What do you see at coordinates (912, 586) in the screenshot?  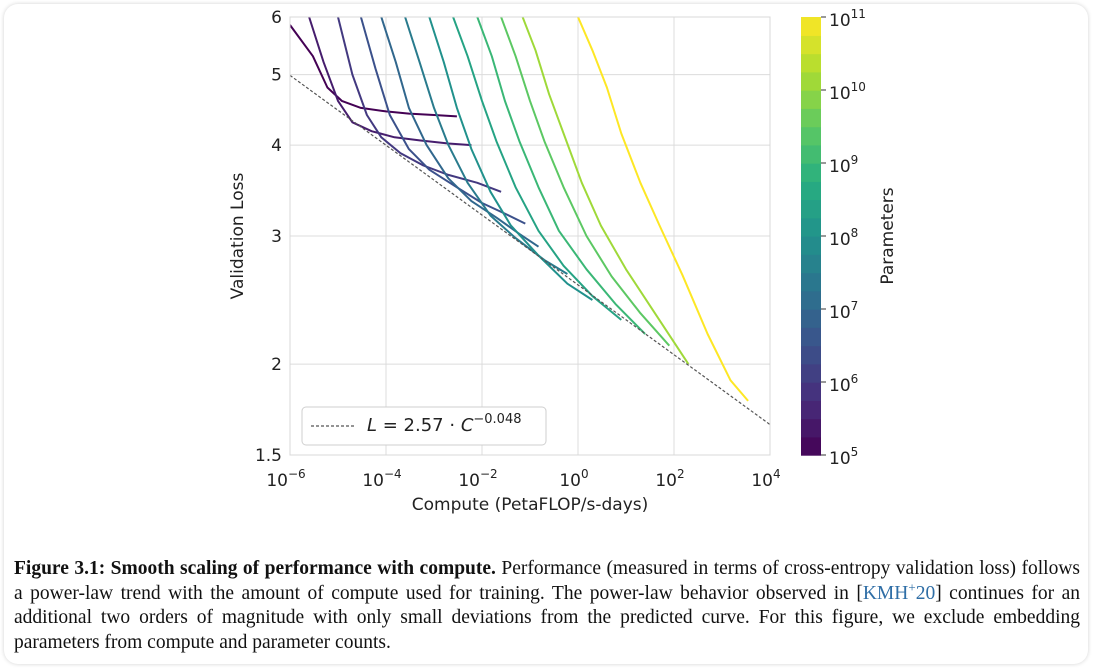 I see `citation-sup: +` at bounding box center [912, 586].